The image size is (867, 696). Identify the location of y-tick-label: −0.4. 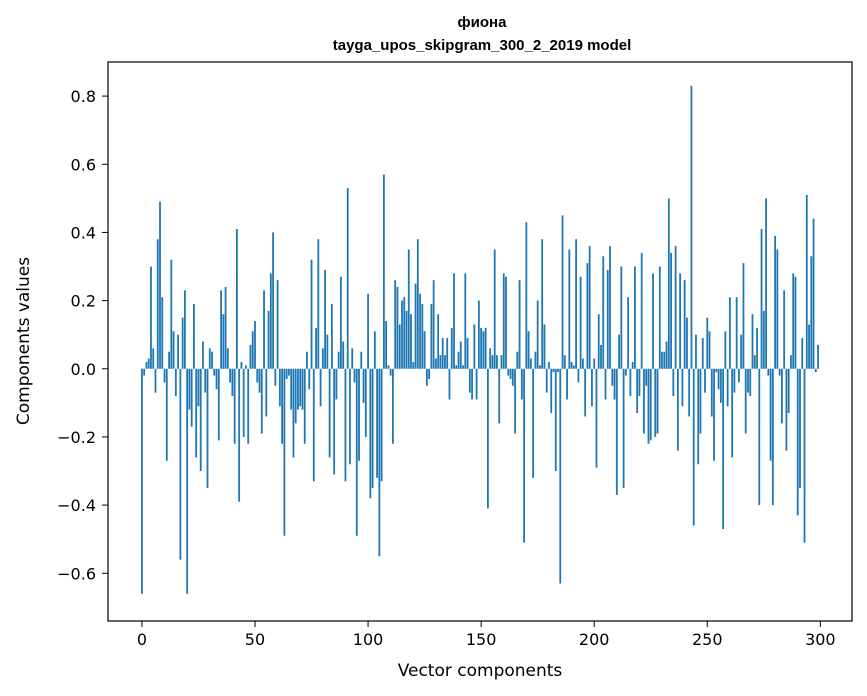
(76, 505).